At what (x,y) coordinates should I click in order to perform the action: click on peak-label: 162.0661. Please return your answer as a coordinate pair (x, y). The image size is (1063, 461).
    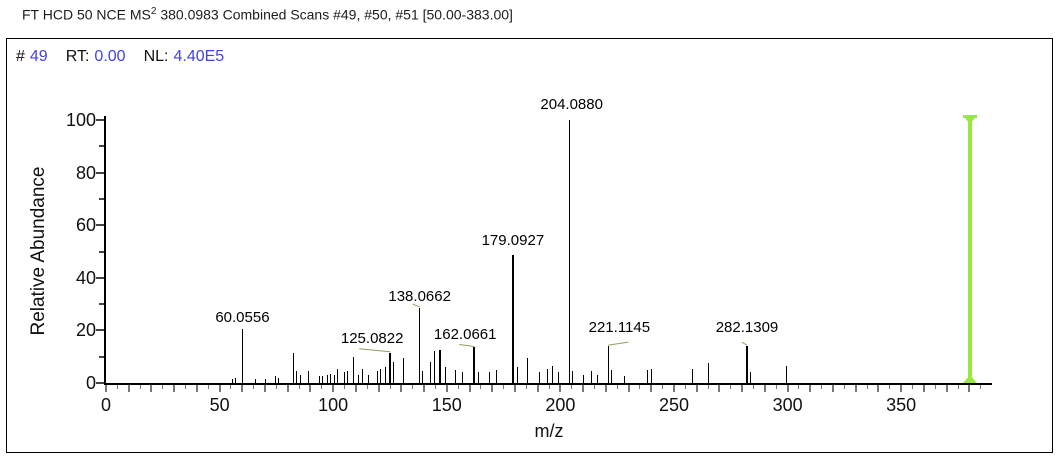
    Looking at the image, I should click on (465, 335).